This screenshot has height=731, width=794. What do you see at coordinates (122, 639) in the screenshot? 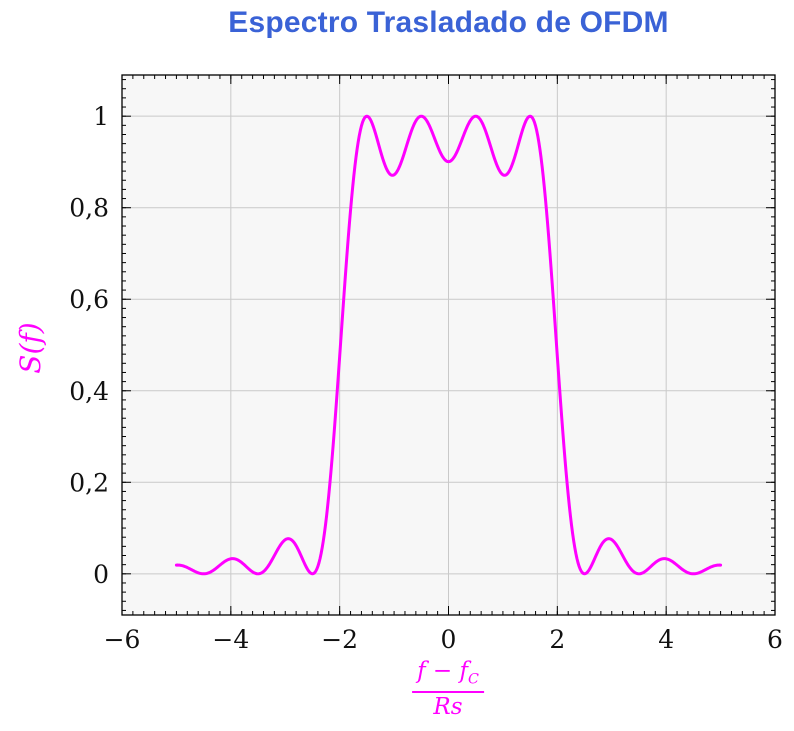
I see `x-tick-label: −6` at bounding box center [122, 639].